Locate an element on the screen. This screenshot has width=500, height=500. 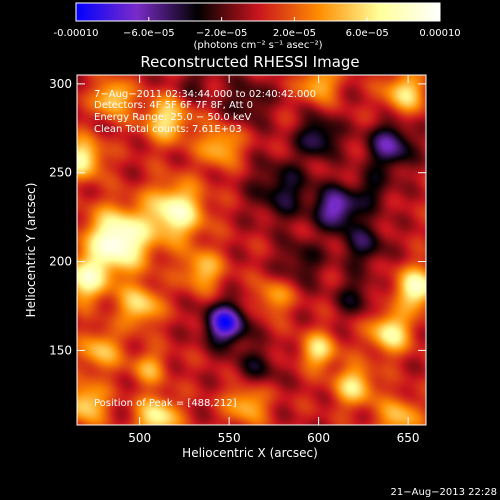
y-tick-label: 300 is located at coordinates (60, 84).